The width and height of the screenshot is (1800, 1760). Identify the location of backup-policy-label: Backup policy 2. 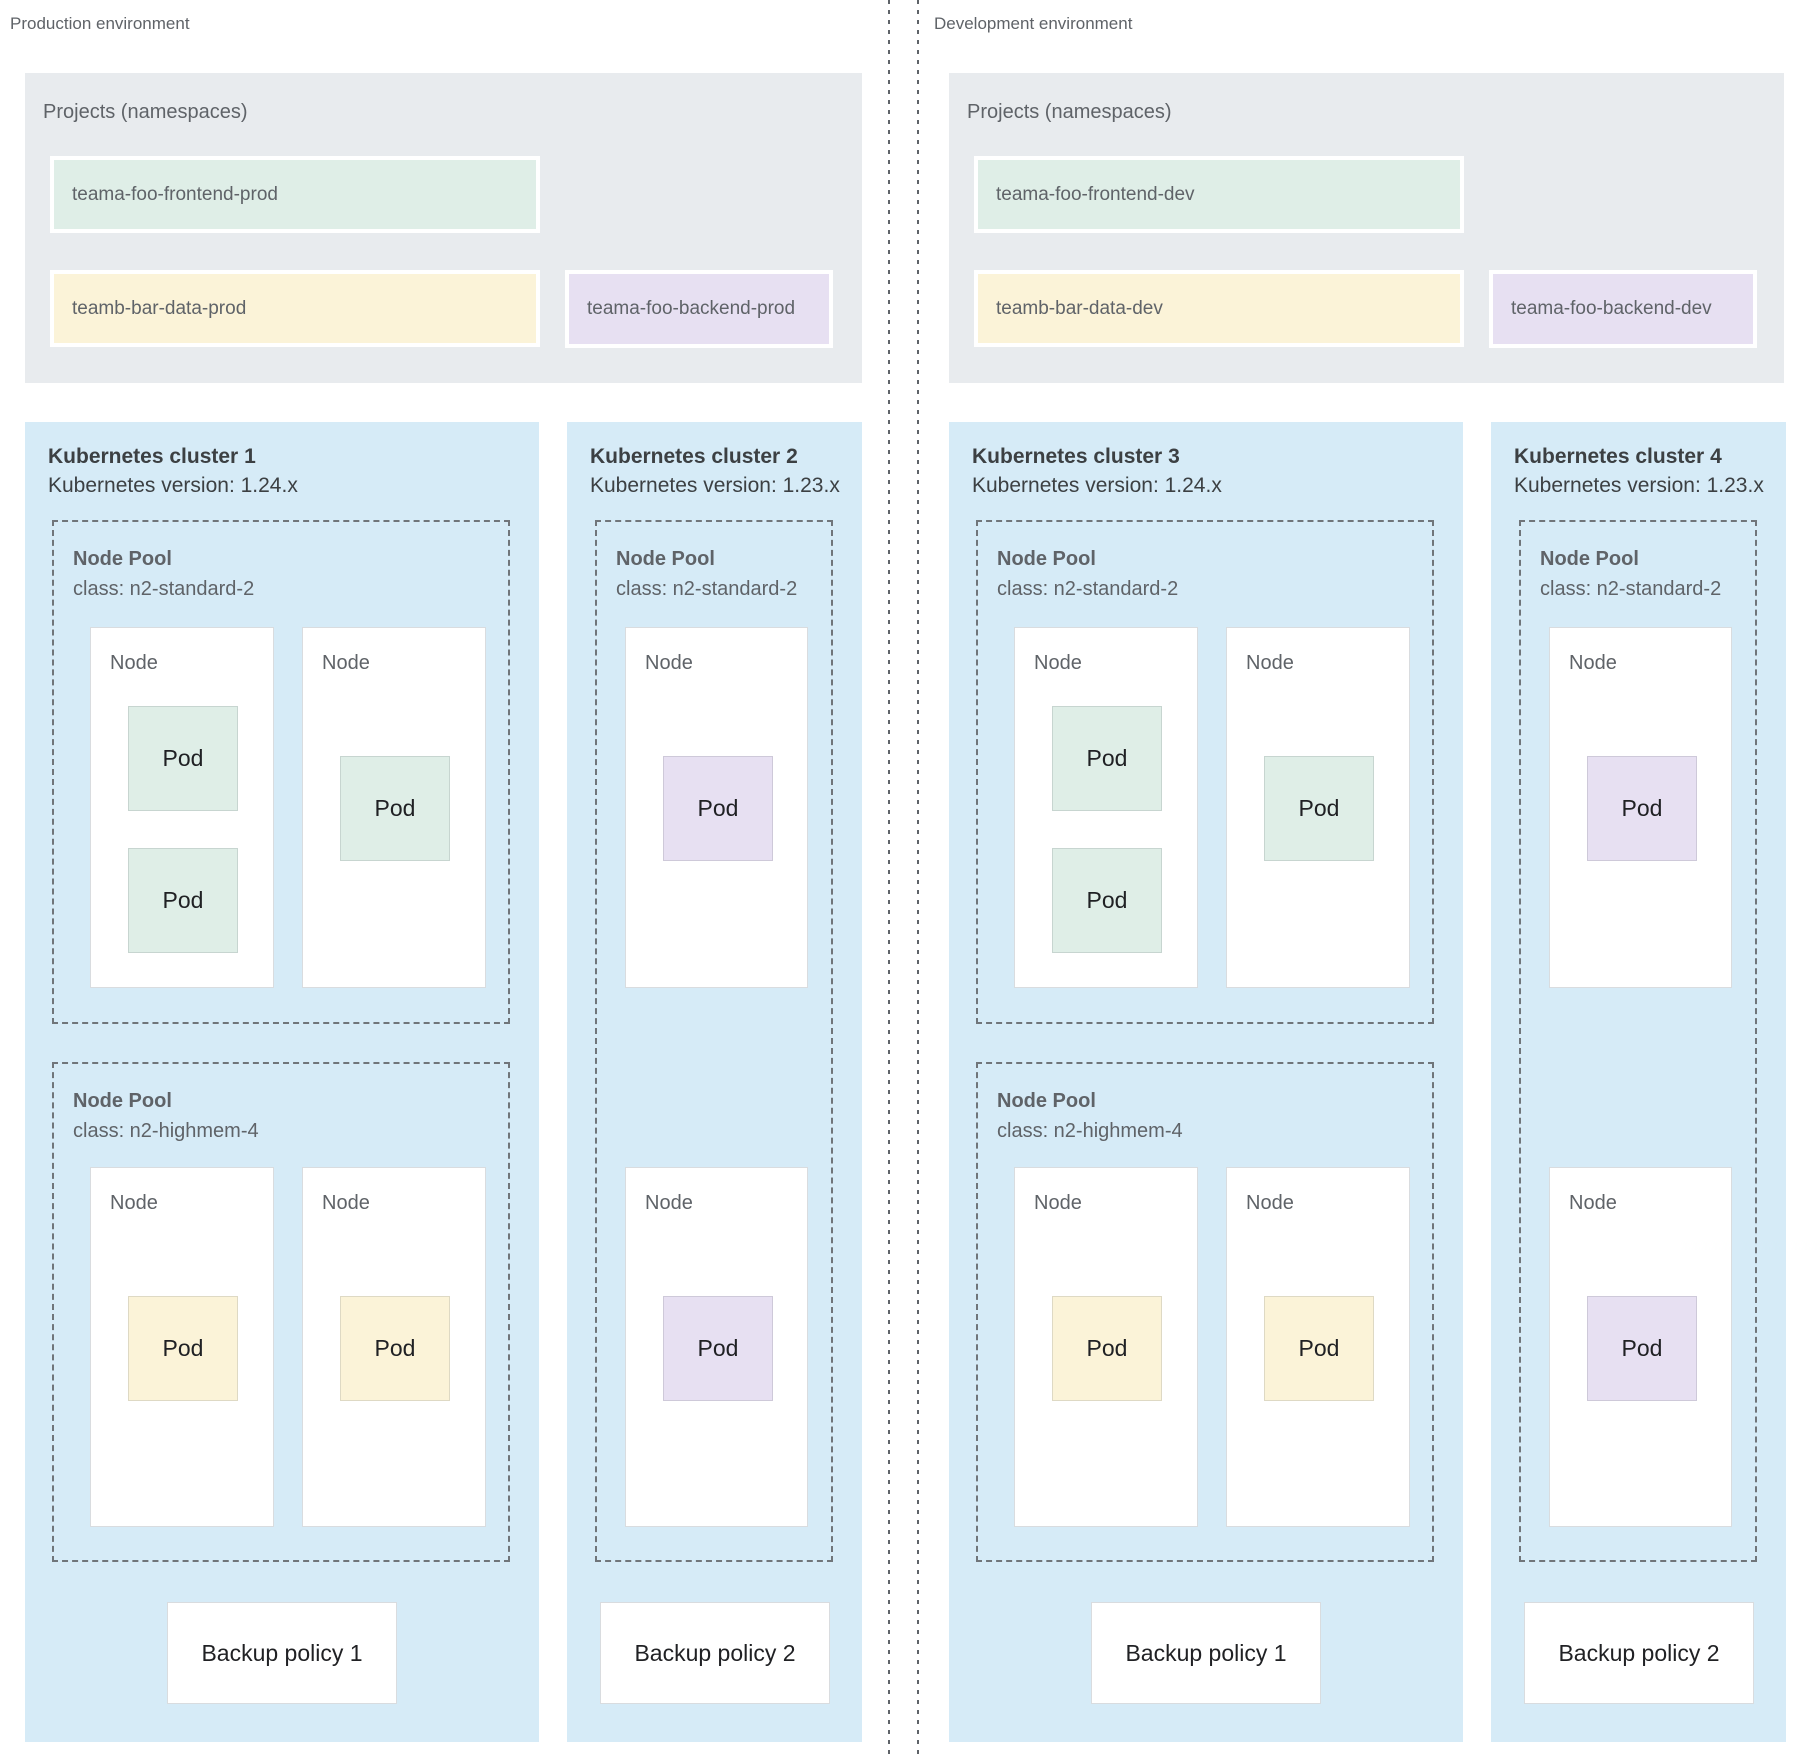
(1639, 1652).